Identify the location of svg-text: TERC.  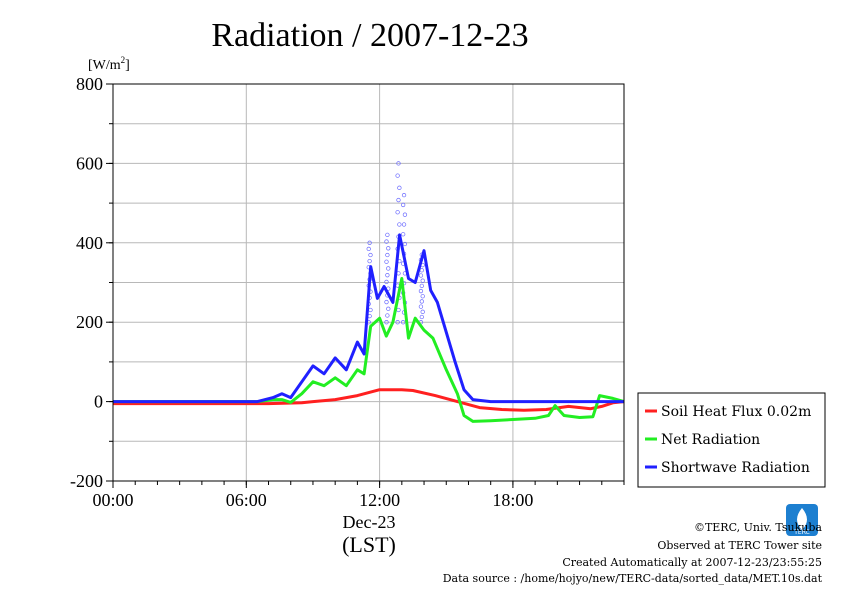
(801, 532).